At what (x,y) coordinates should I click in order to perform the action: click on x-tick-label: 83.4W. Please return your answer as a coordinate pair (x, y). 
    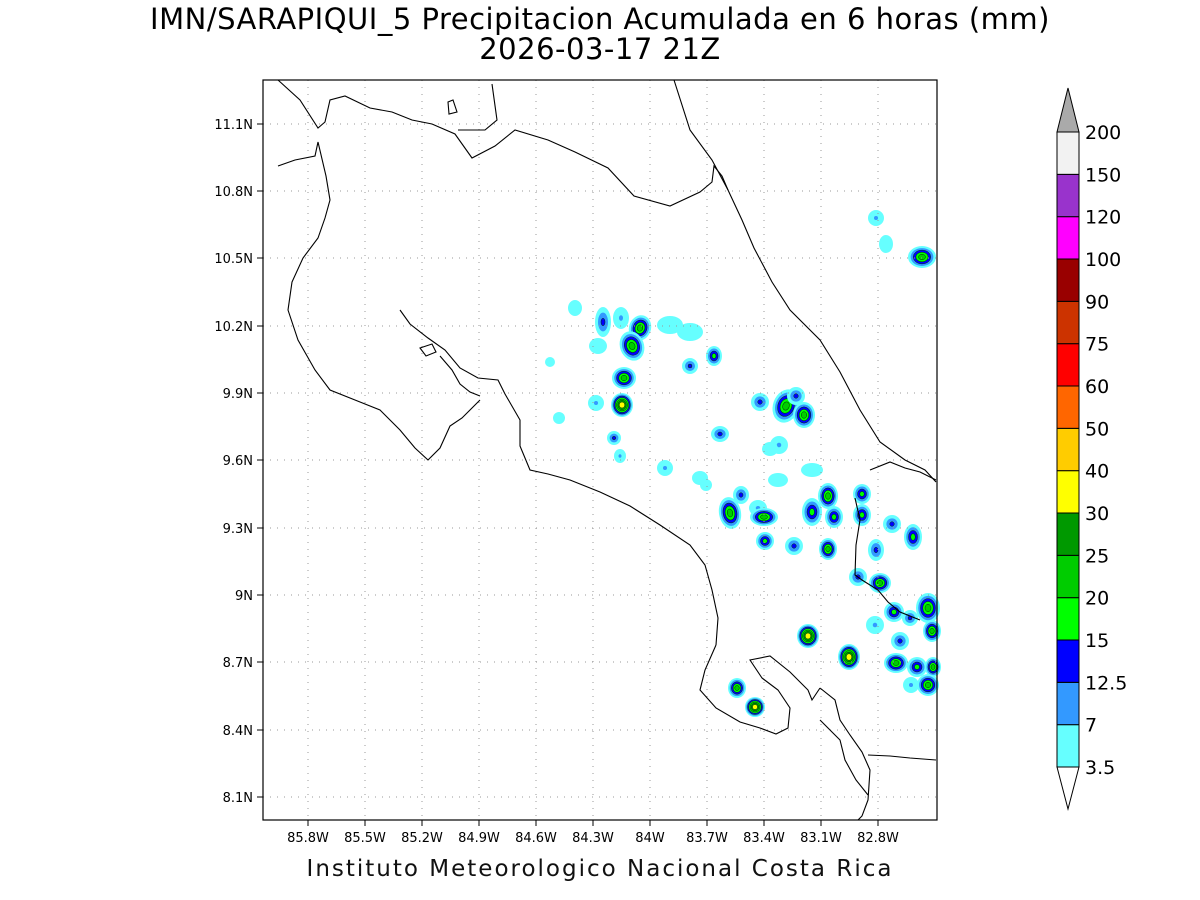
    Looking at the image, I should click on (764, 838).